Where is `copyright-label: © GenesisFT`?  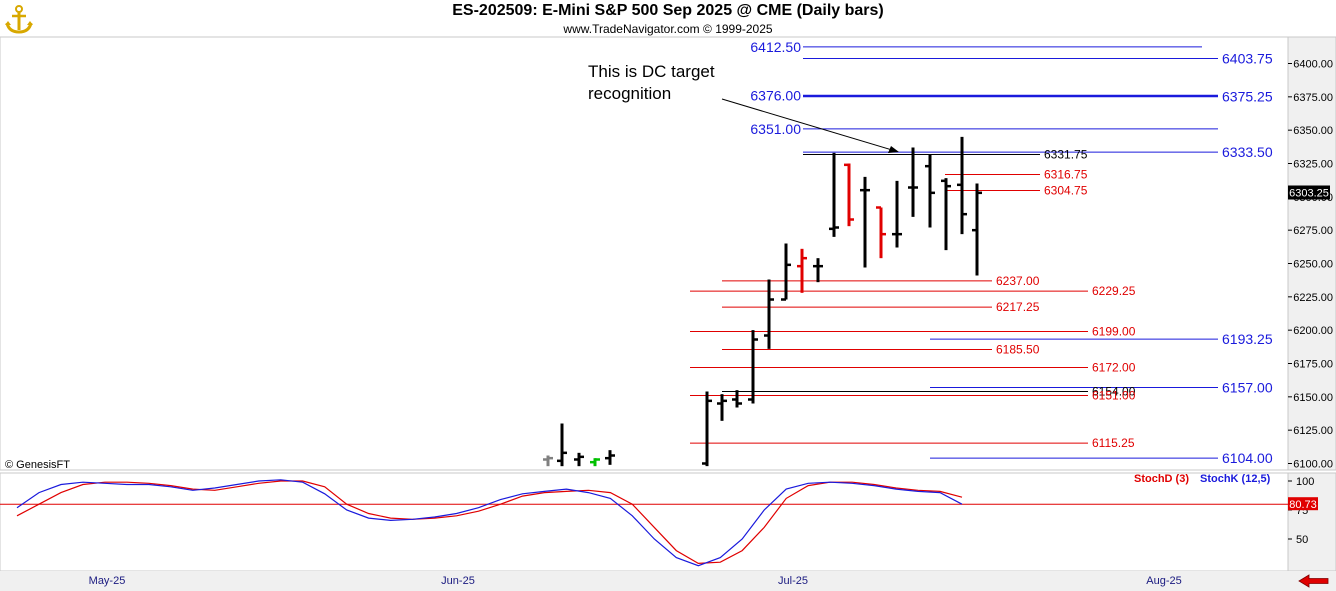
copyright-label: © GenesisFT is located at coordinates (37, 465).